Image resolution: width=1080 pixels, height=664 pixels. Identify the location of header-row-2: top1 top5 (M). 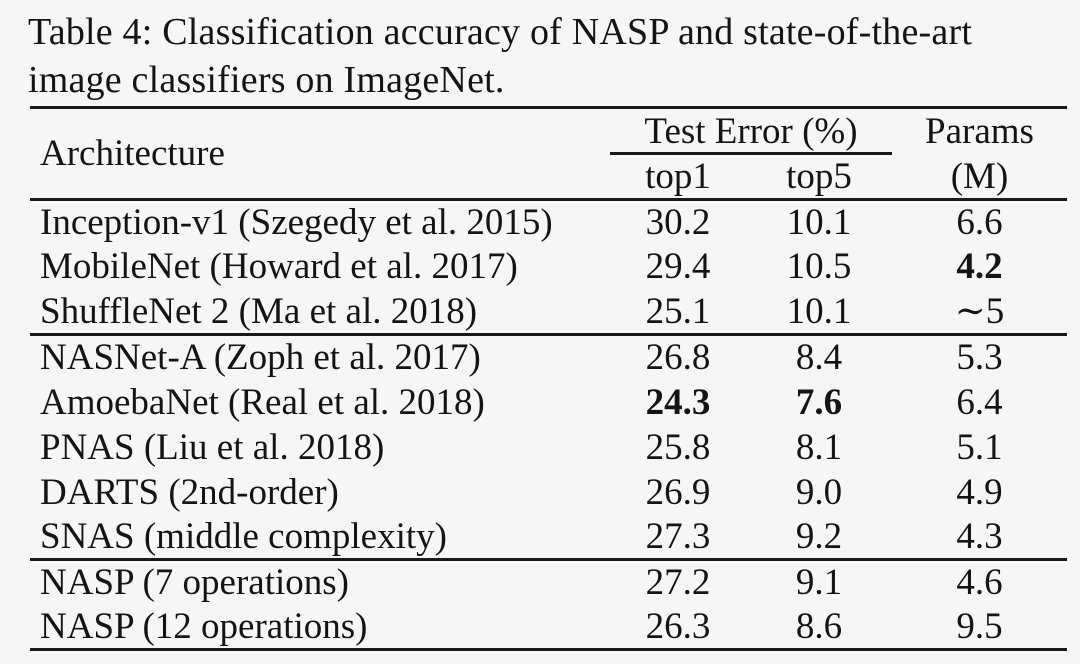
(548, 177).